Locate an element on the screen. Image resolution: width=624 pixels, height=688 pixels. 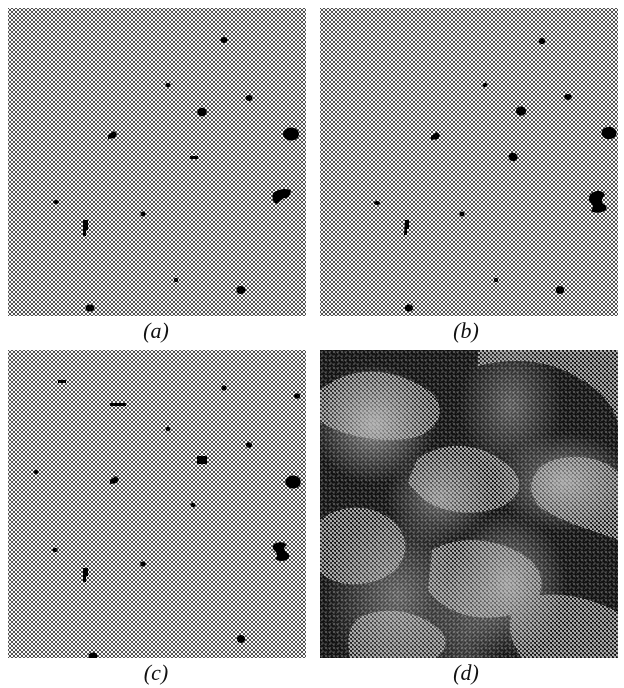
caption-a: (a) is located at coordinates (156, 330).